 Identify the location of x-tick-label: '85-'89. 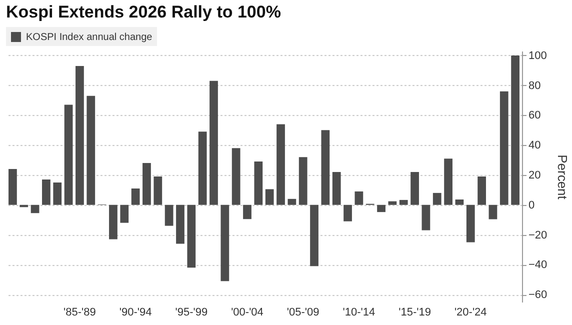
(80, 312).